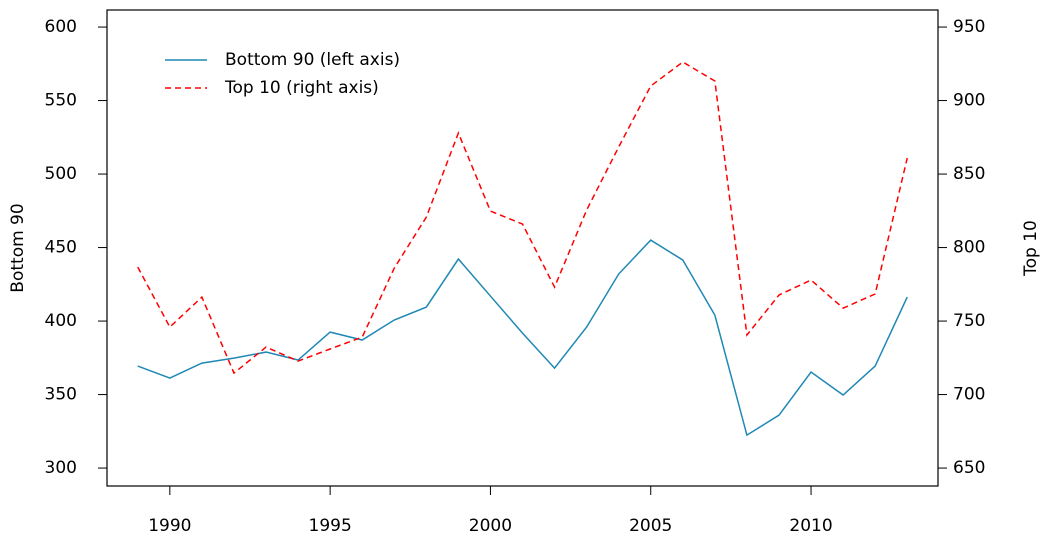  Describe the element at coordinates (969, 248) in the screenshot. I see `y2-tick-label: 800` at that location.